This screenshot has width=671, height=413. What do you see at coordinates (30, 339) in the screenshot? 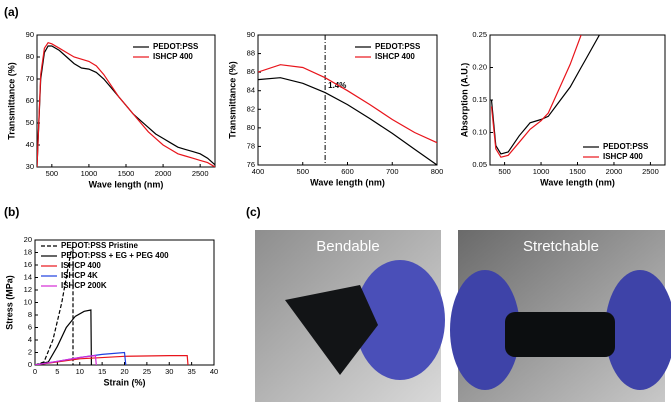
I see `y-tick-label: 4` at bounding box center [30, 339].